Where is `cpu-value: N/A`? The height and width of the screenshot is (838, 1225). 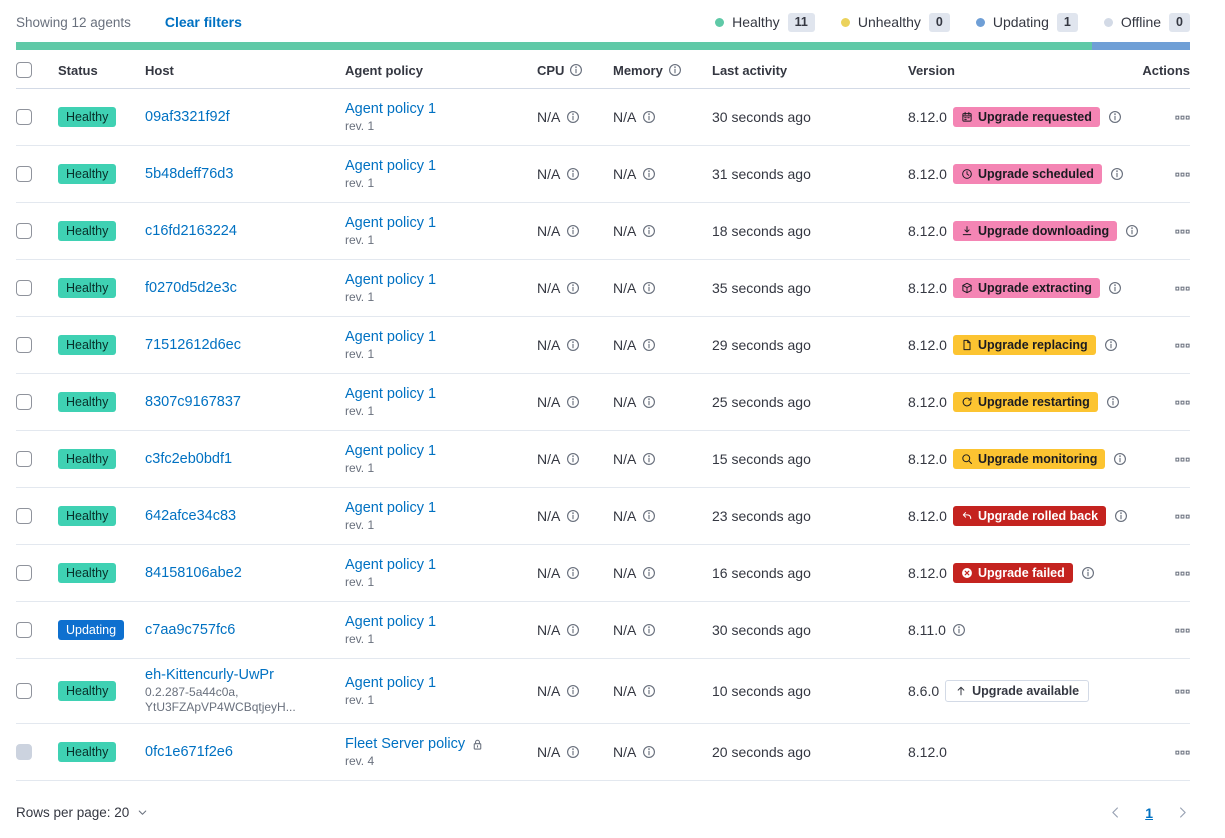 cpu-value: N/A is located at coordinates (549, 752).